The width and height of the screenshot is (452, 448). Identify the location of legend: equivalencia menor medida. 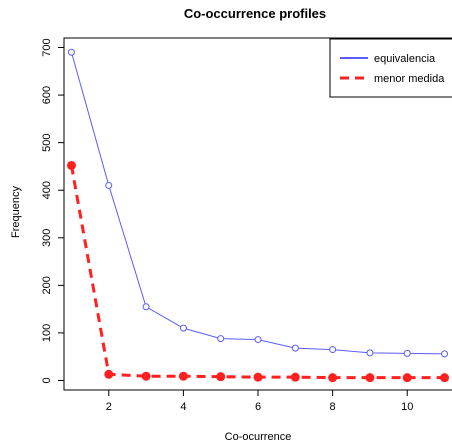
(390, 68).